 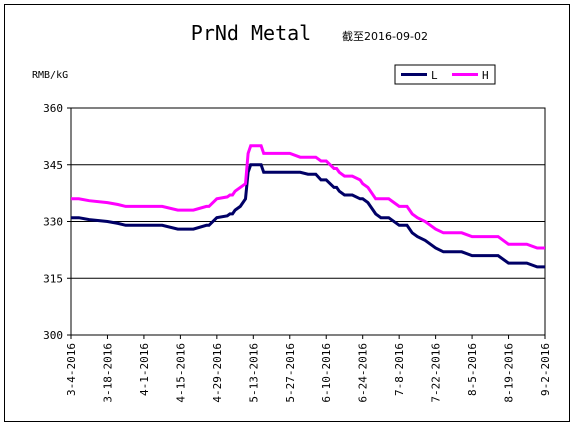 I want to click on x-tick-label: 5-27-2016, so click(x=290, y=373).